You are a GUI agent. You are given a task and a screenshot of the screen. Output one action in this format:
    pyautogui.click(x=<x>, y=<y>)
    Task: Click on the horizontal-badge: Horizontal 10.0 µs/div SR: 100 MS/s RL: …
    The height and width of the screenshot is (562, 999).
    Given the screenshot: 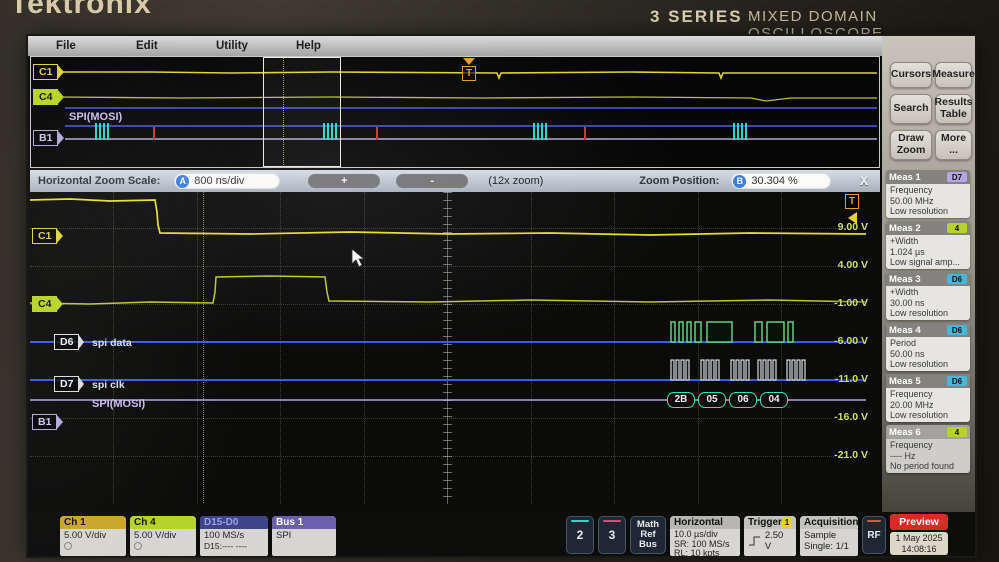 What is the action you would take?
    pyautogui.click(x=705, y=536)
    